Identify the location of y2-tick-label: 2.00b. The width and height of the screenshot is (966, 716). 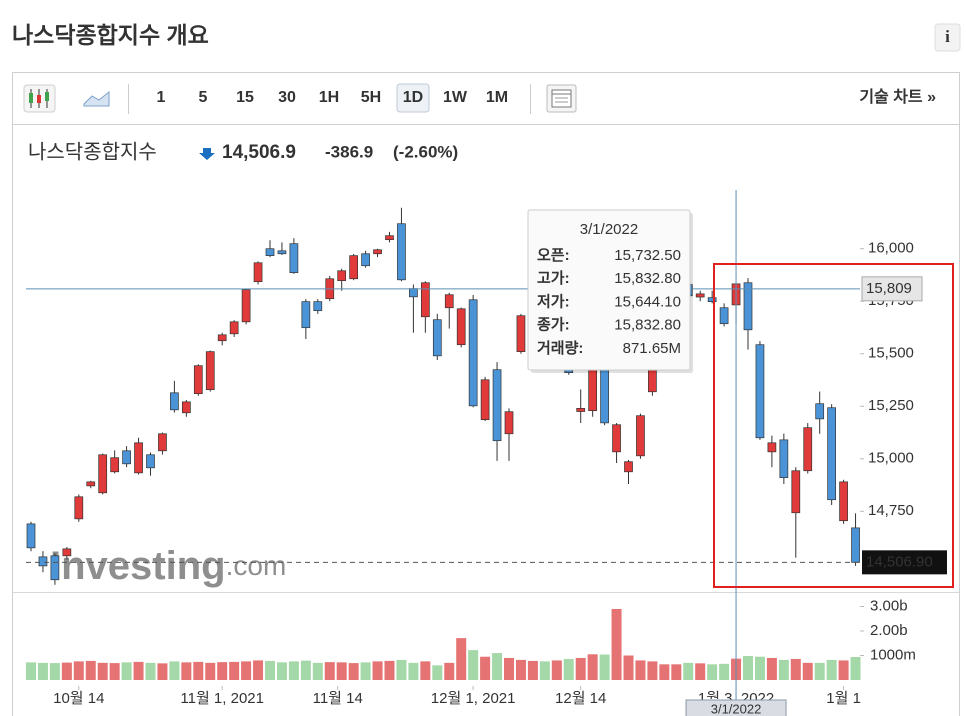
(889, 630).